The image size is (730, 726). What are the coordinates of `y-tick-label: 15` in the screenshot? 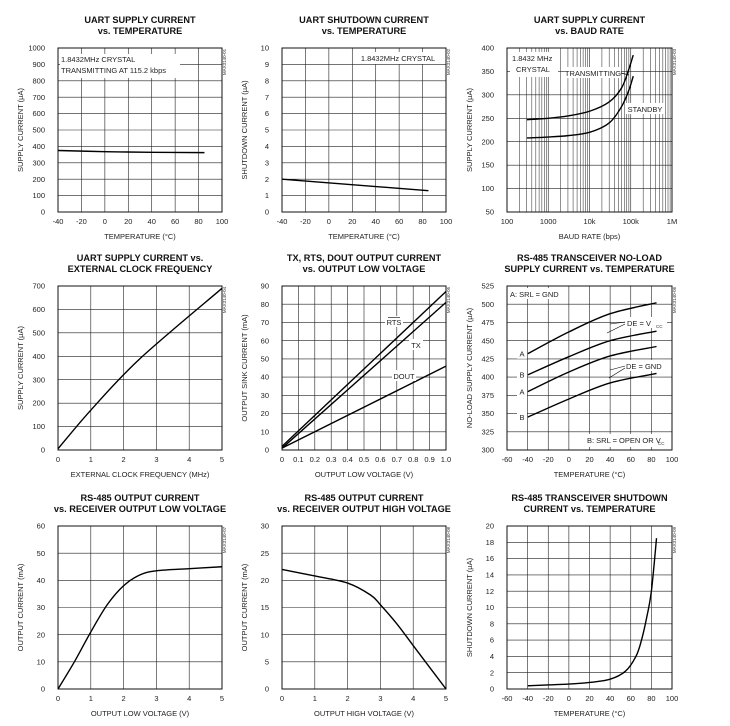 It's located at (265, 607).